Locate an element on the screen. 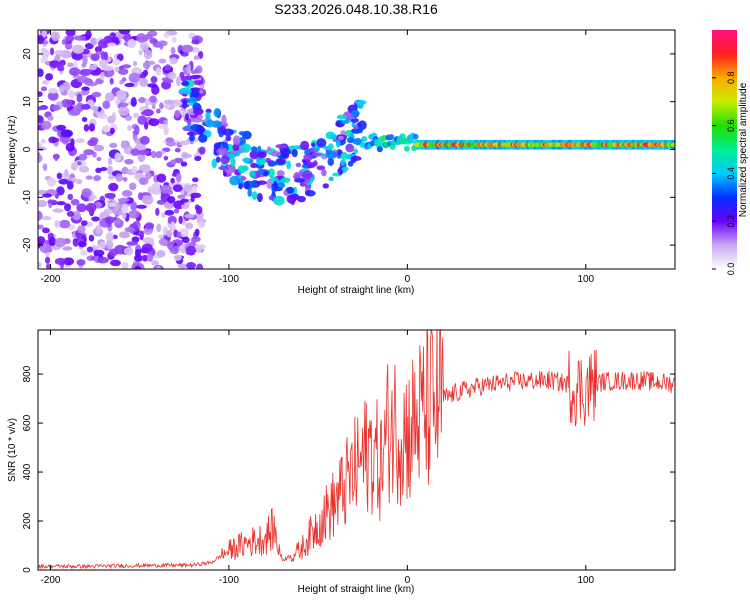  spectrogram-y-tick-label: 20 is located at coordinates (27, 54).